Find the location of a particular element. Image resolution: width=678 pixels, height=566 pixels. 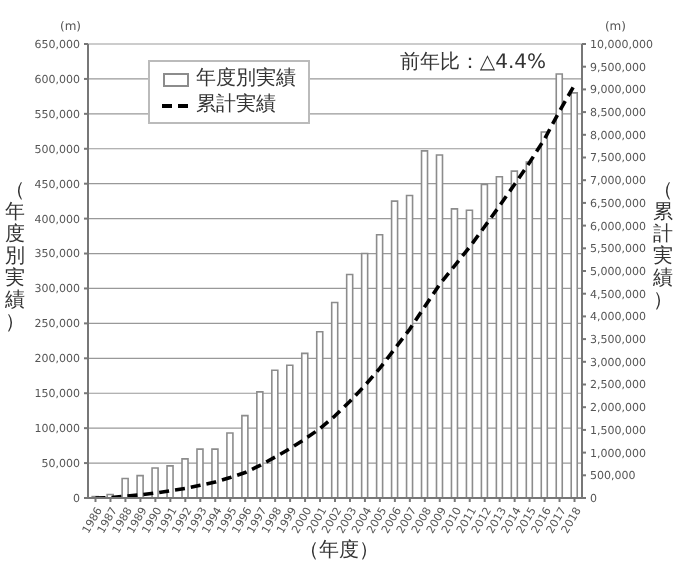

y-axis-title: （年度別実績） is located at coordinates (15, 257).